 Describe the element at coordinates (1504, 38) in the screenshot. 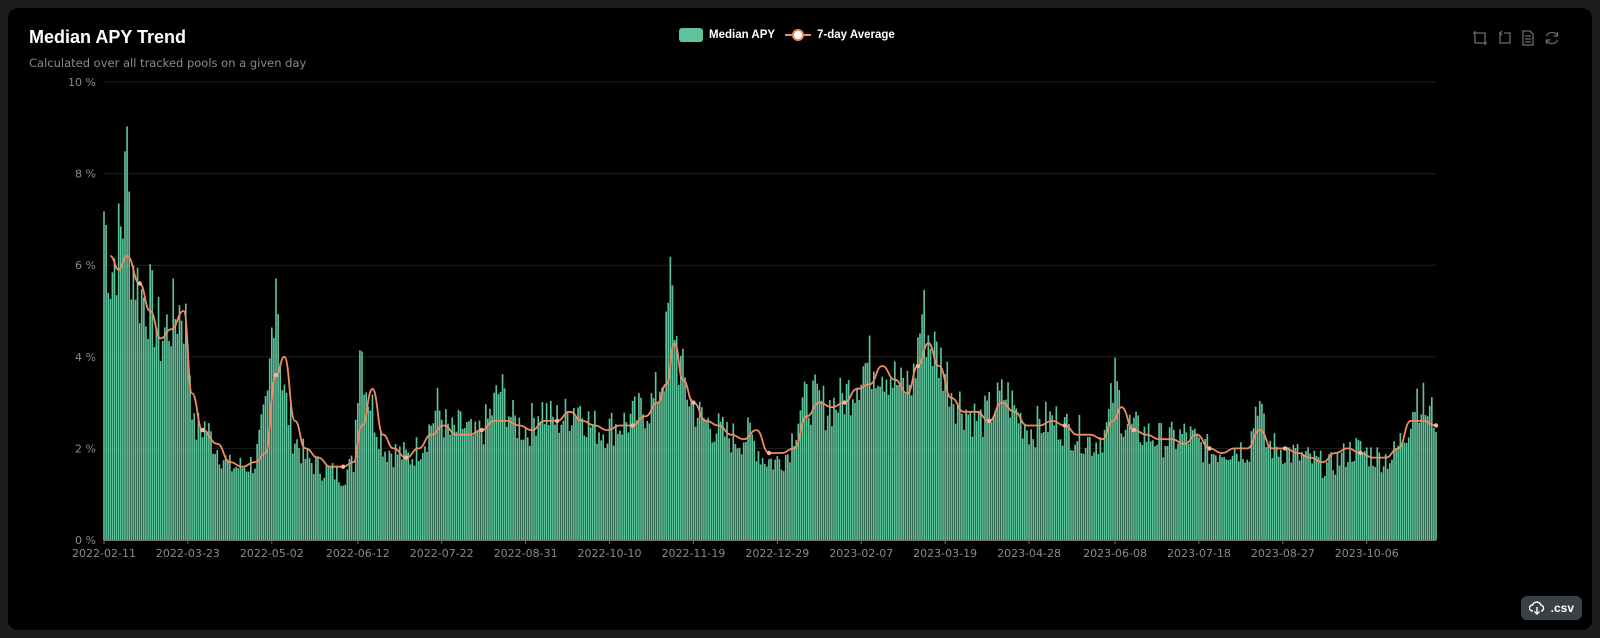

I see `zoom-reset-icon` at that location.